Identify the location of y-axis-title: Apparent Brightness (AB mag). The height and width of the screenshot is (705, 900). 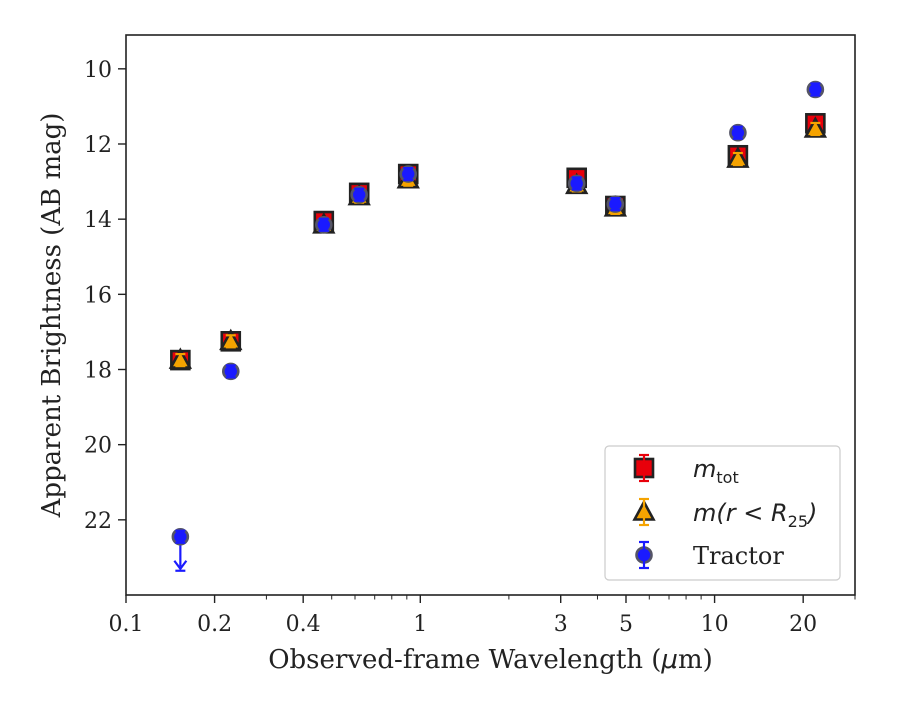
(52, 316).